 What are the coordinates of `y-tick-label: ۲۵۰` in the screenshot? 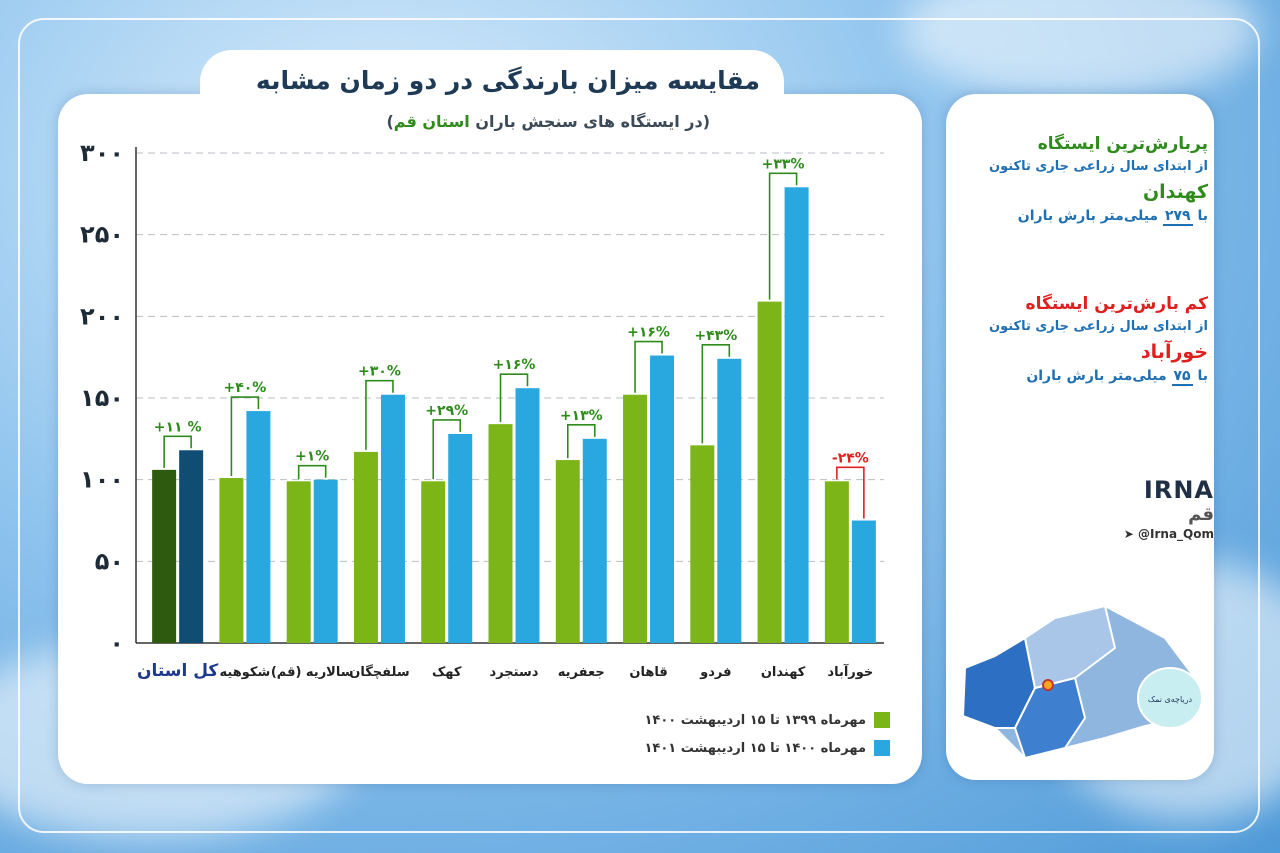 It's located at (102, 235).